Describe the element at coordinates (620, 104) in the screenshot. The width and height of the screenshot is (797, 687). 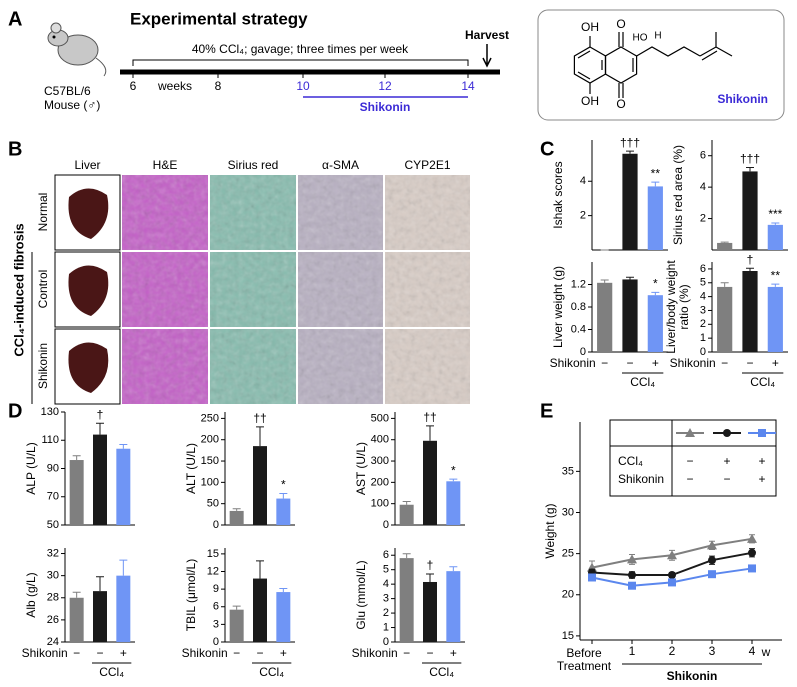
I see `atom: O` at that location.